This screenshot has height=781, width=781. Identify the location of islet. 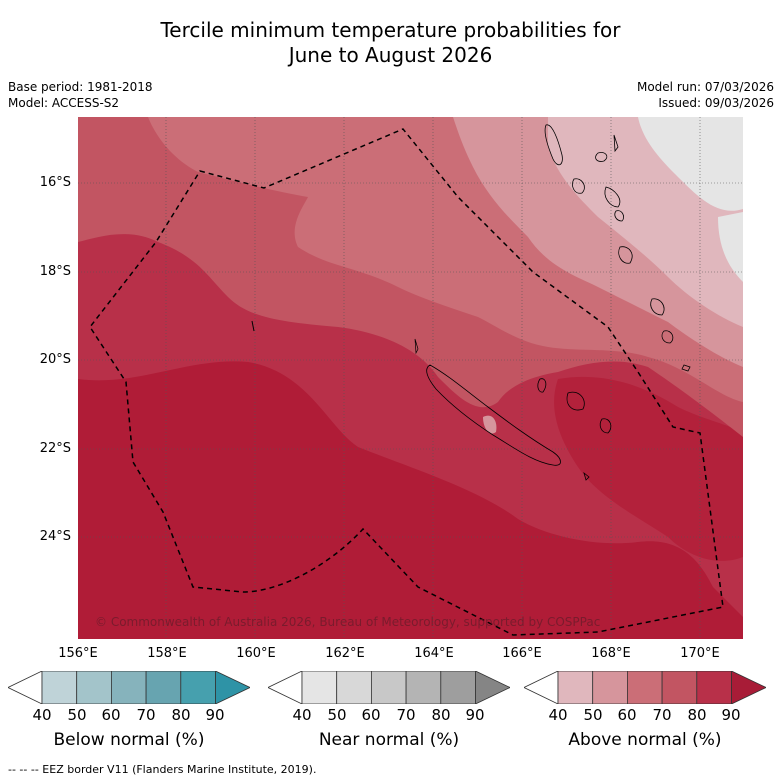
(416, 346).